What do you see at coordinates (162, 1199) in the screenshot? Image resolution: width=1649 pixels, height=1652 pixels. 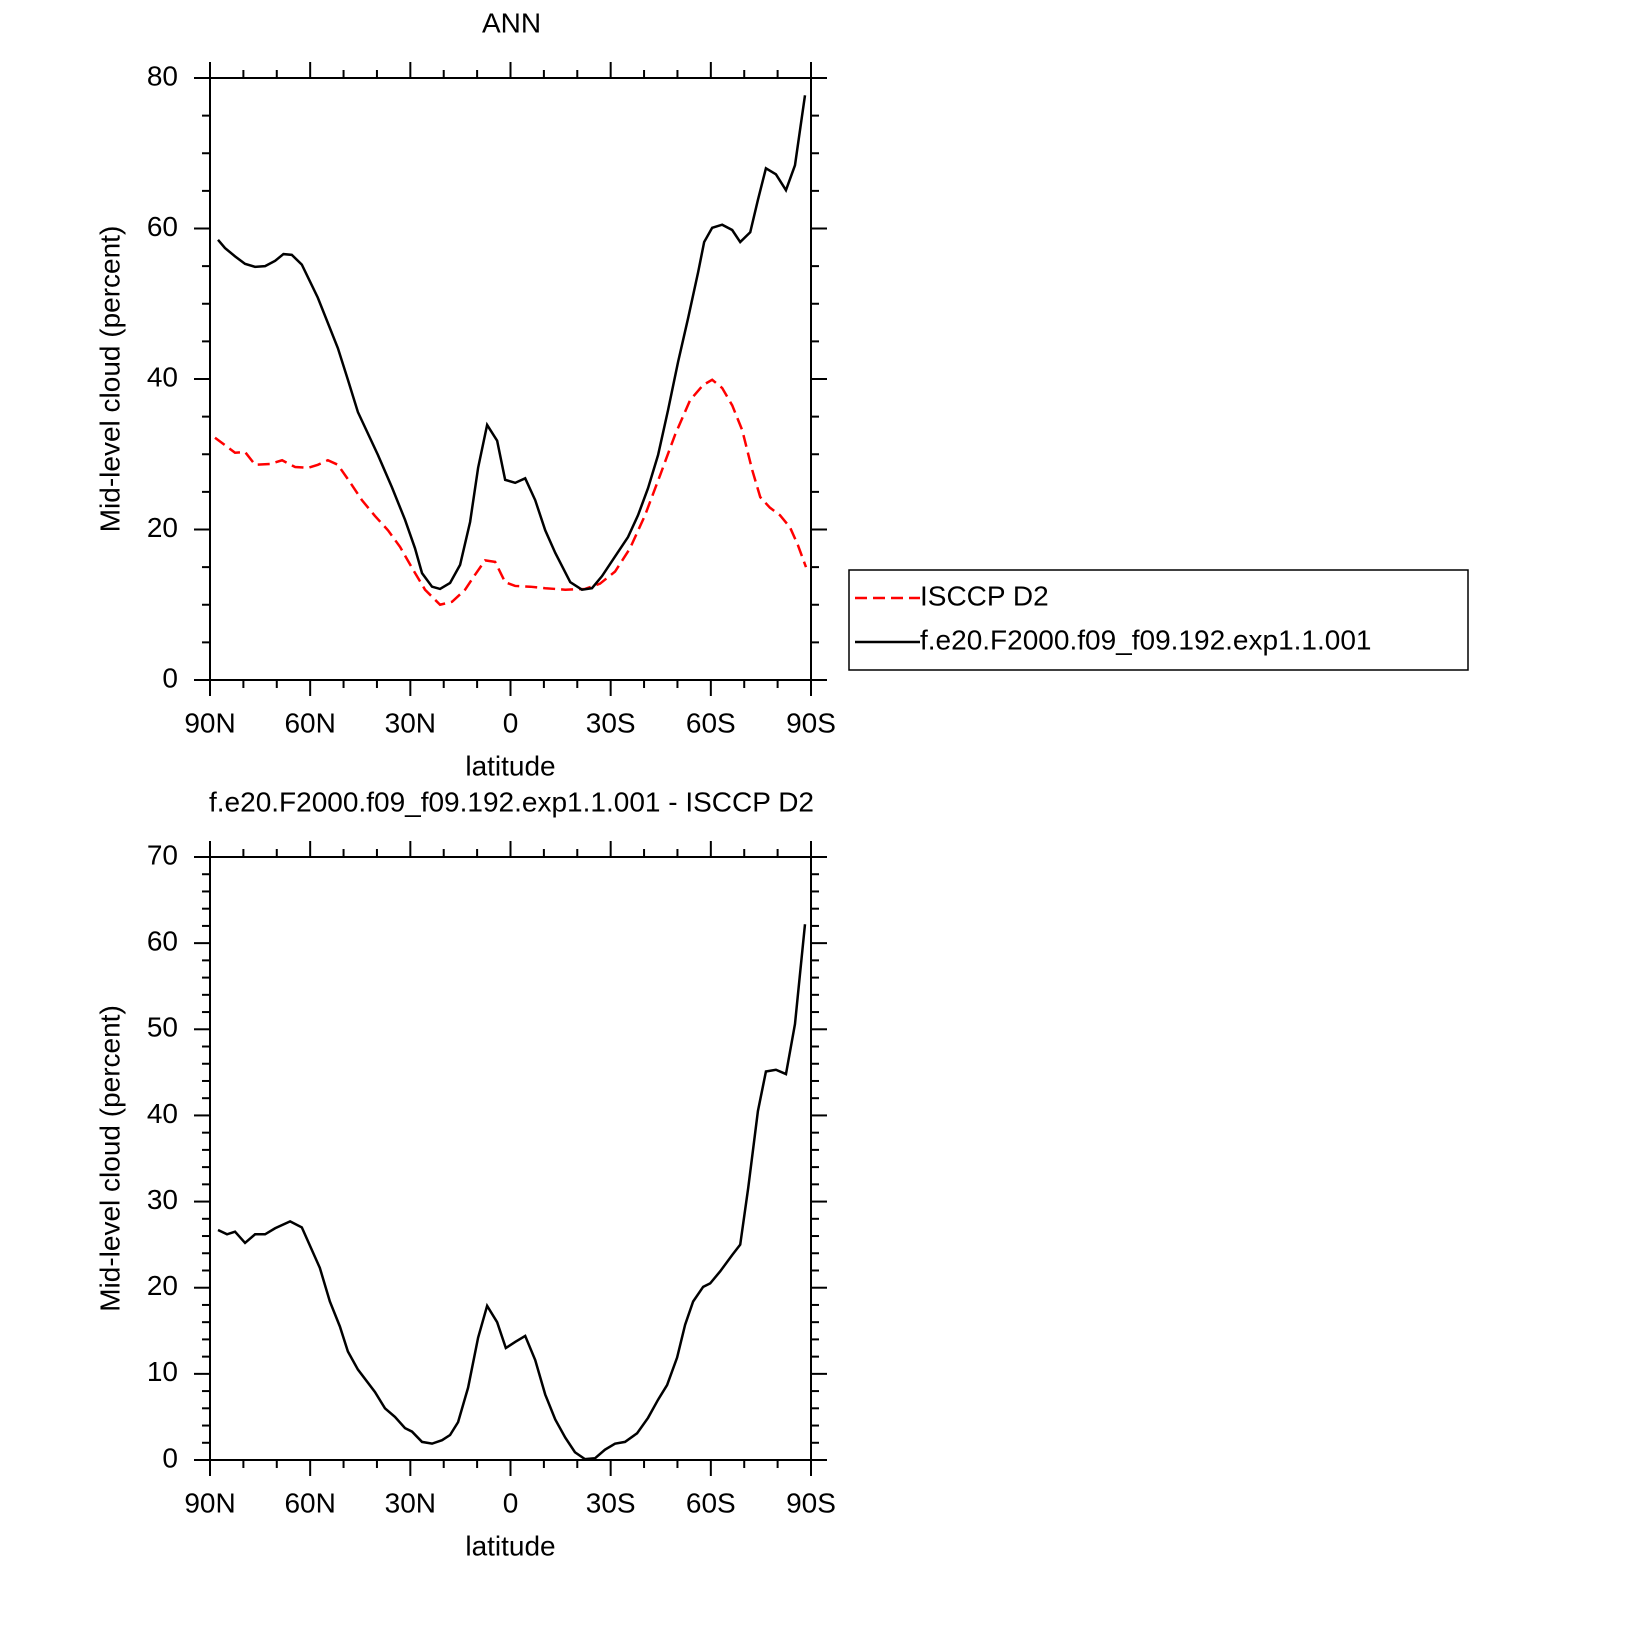 I see `y-tick-label: 30` at bounding box center [162, 1199].